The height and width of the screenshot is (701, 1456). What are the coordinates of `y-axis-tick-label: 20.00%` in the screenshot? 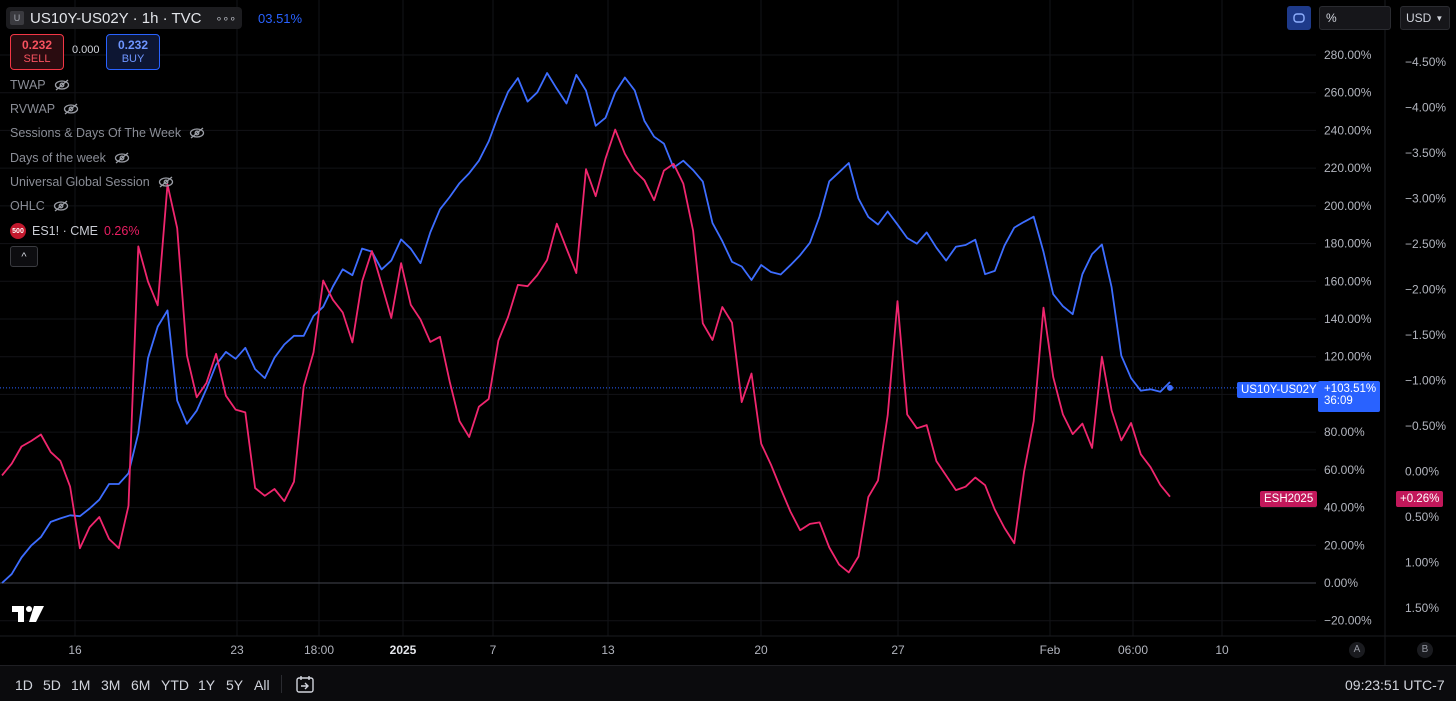 It's located at (1344, 545).